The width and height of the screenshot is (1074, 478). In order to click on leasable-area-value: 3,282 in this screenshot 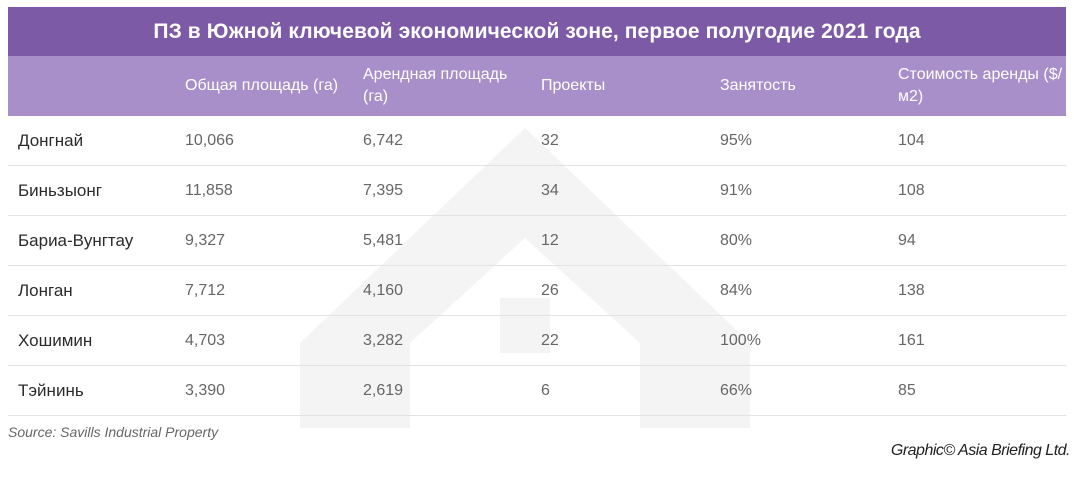, I will do `click(383, 340)`.